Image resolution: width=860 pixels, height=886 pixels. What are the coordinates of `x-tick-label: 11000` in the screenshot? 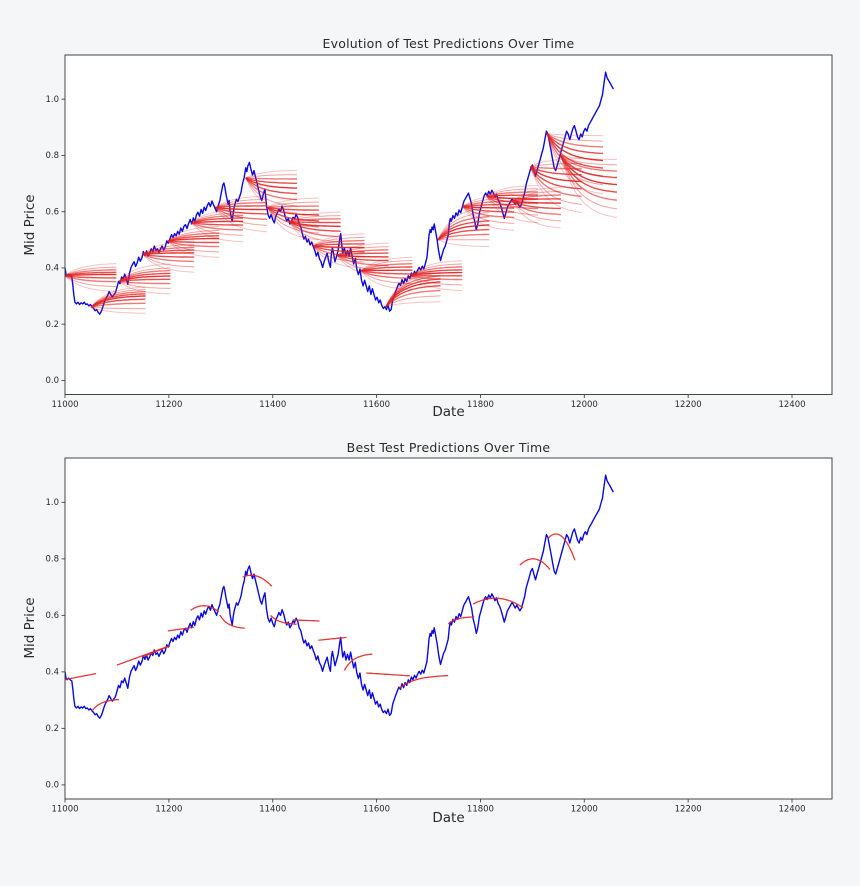 It's located at (64, 810).